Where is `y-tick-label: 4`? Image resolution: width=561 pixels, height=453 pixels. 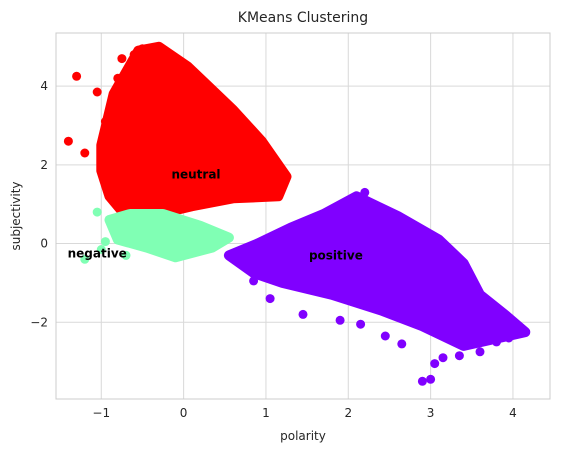
y-tick-label: 4 is located at coordinates (44, 86).